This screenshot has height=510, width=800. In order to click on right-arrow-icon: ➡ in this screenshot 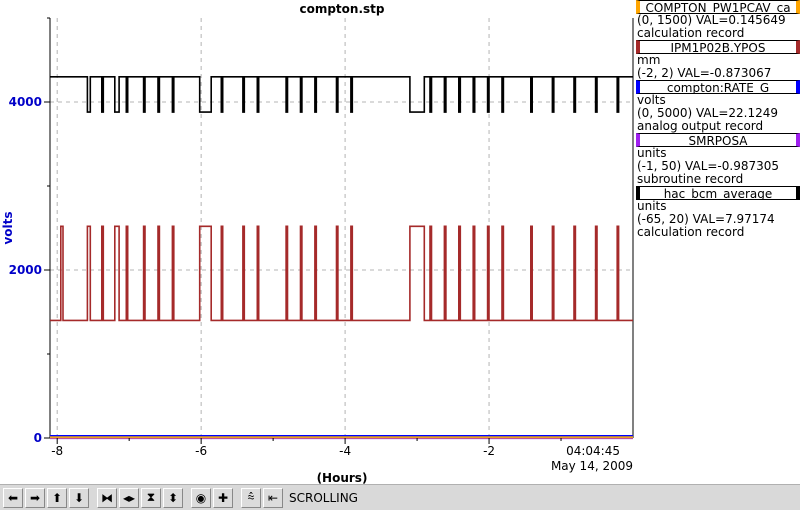, I will do `click(35, 497)`.